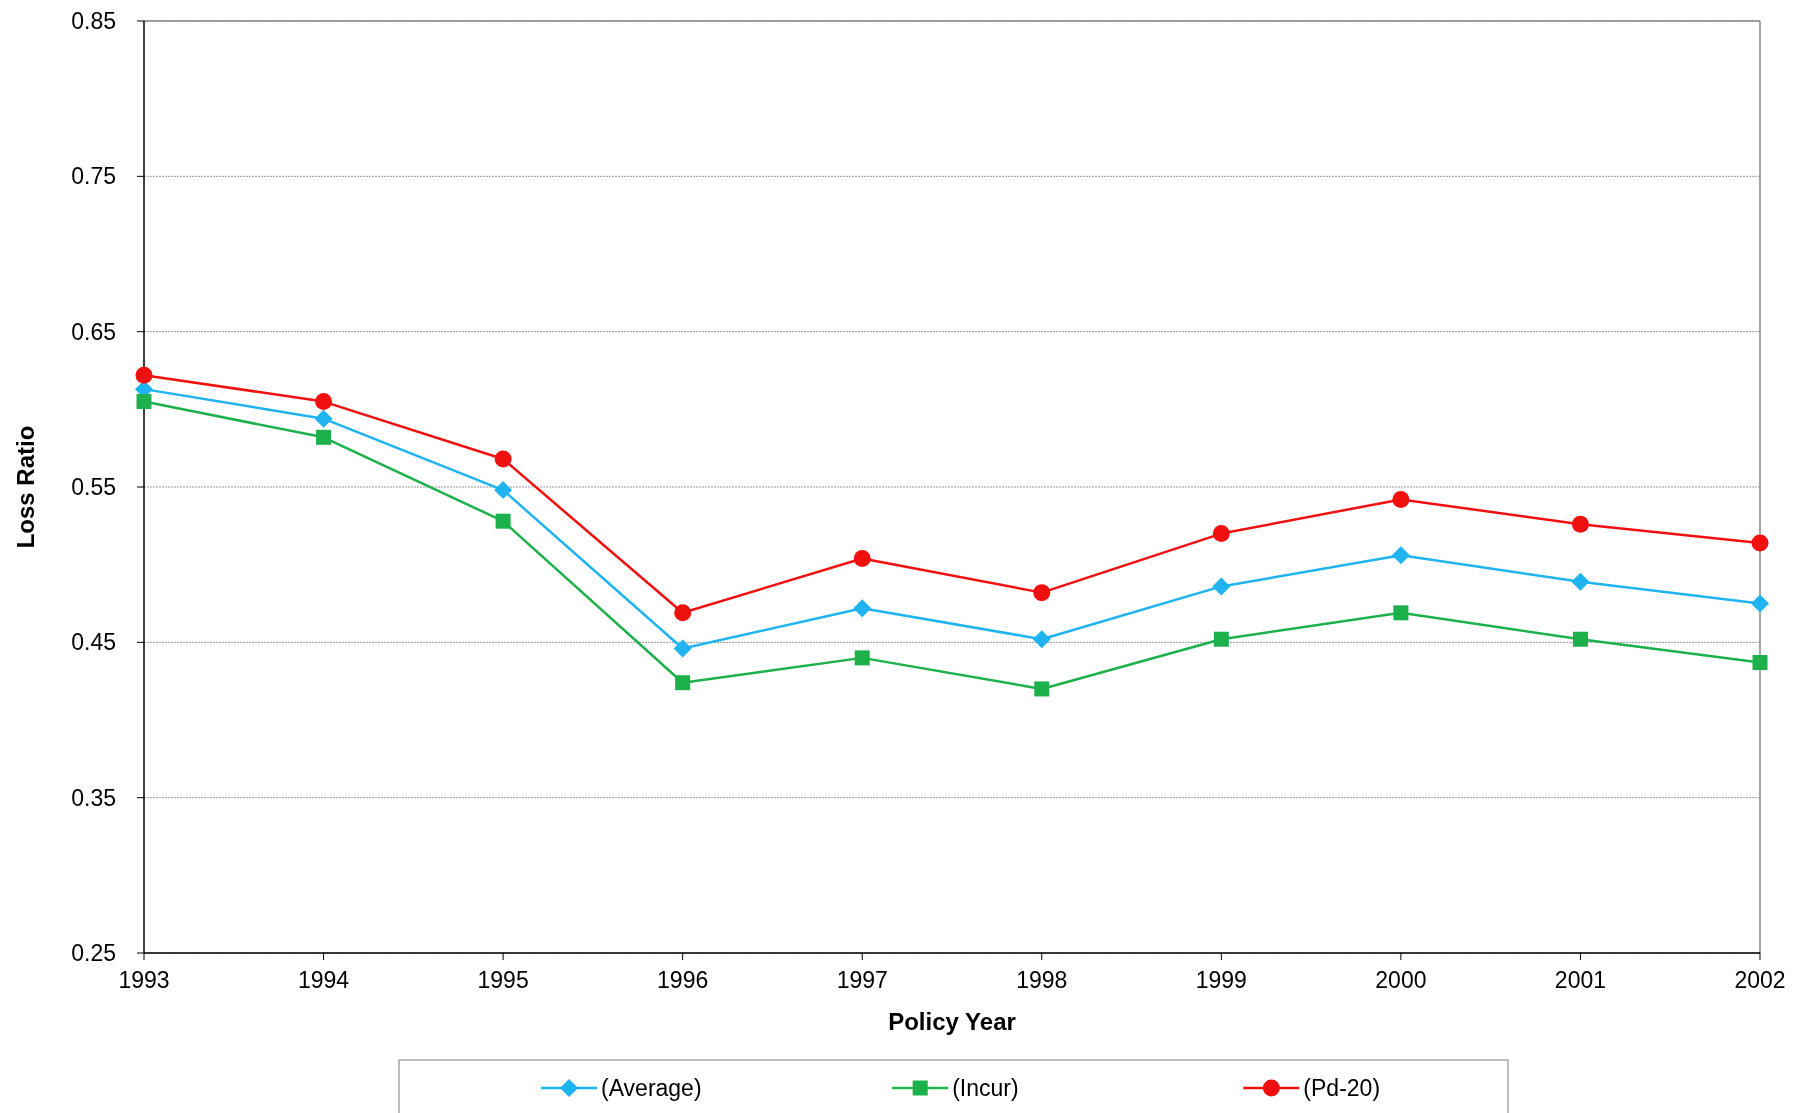  I want to click on x-tick-label: 2001, so click(1580, 980).